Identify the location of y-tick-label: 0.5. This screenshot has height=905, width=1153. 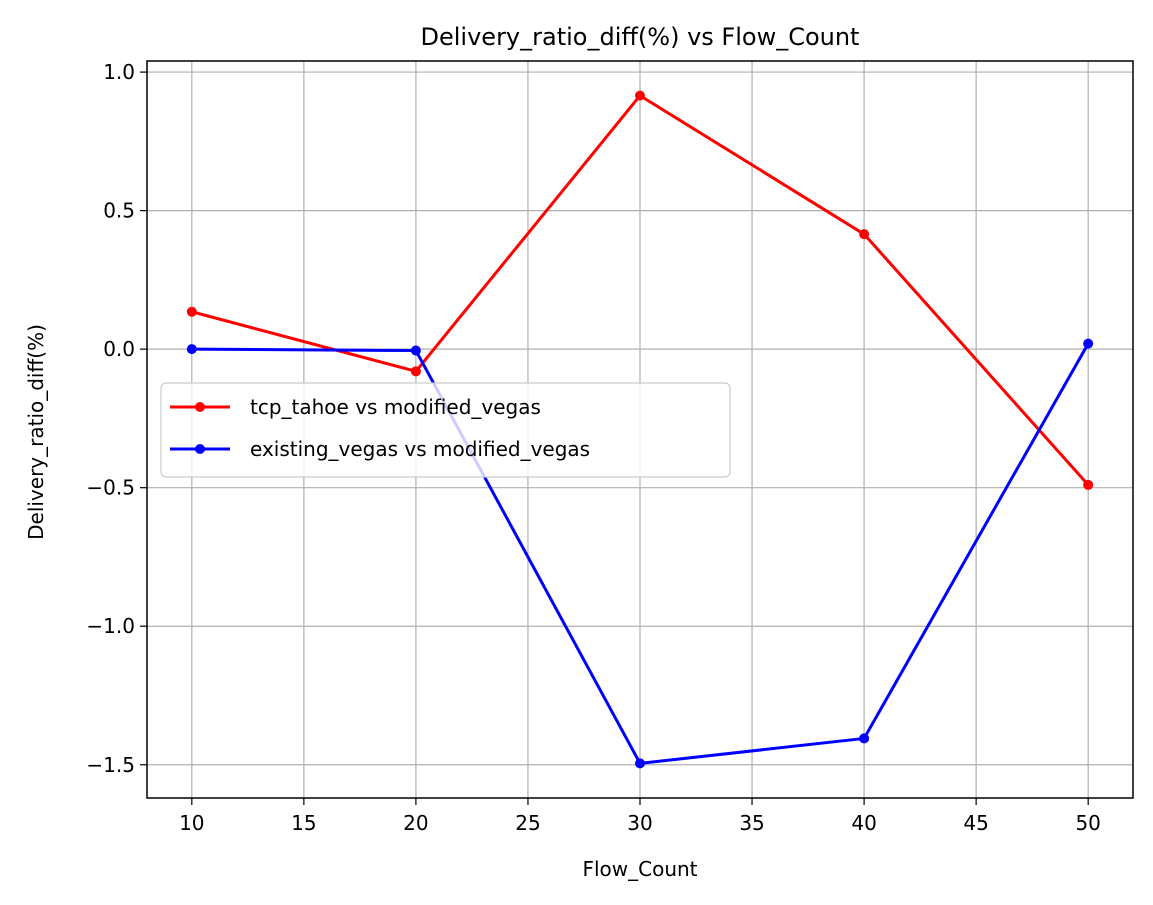
(119, 211).